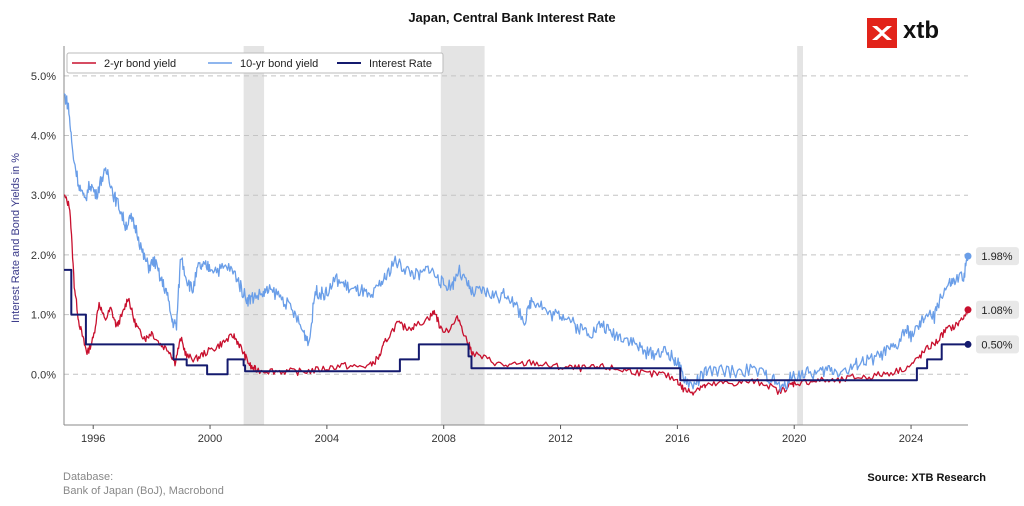  I want to click on y-tick-label: 2.0%, so click(43, 256).